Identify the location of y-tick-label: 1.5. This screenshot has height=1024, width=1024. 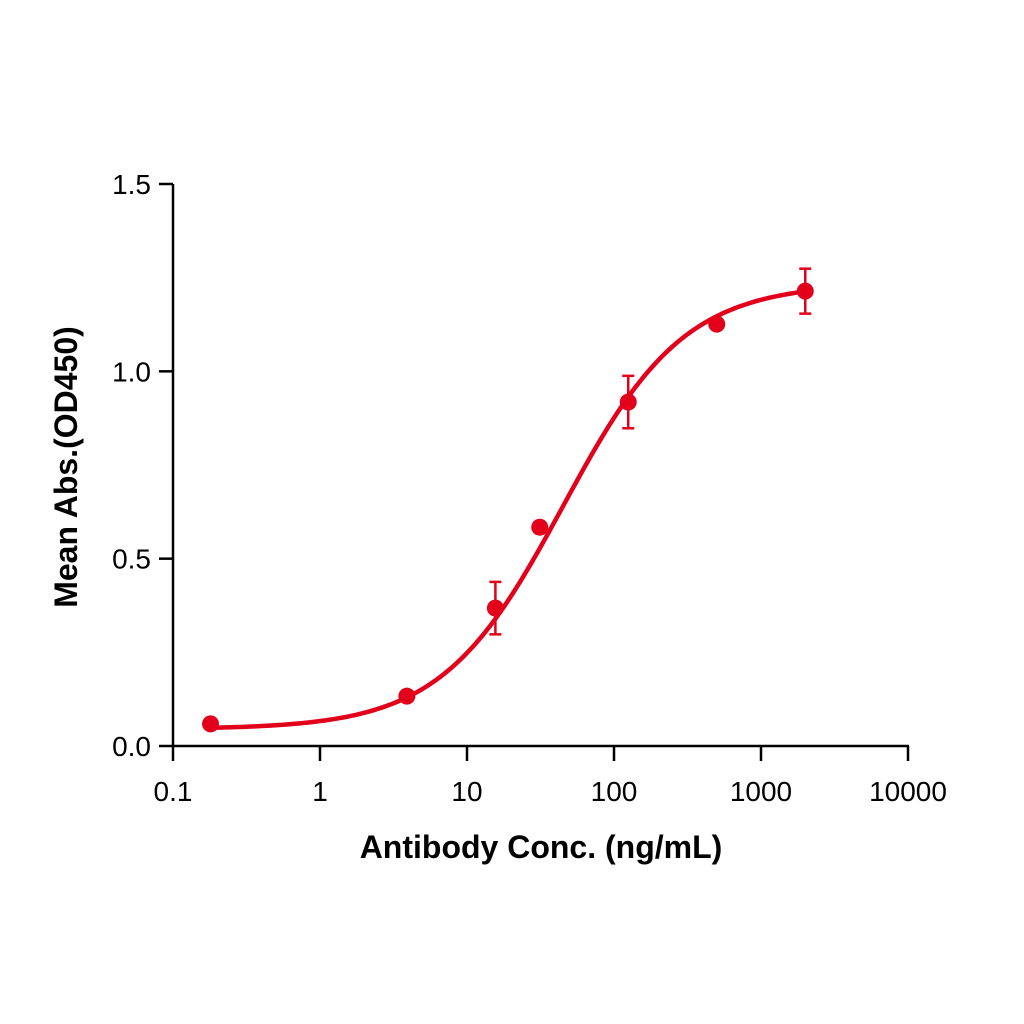
(131, 184).